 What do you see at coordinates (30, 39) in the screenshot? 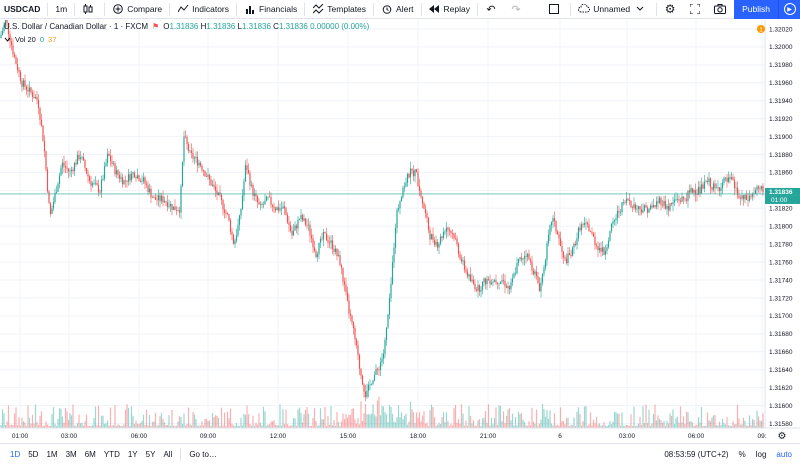
I see `volume-legend: Vol 20 0 37` at bounding box center [30, 39].